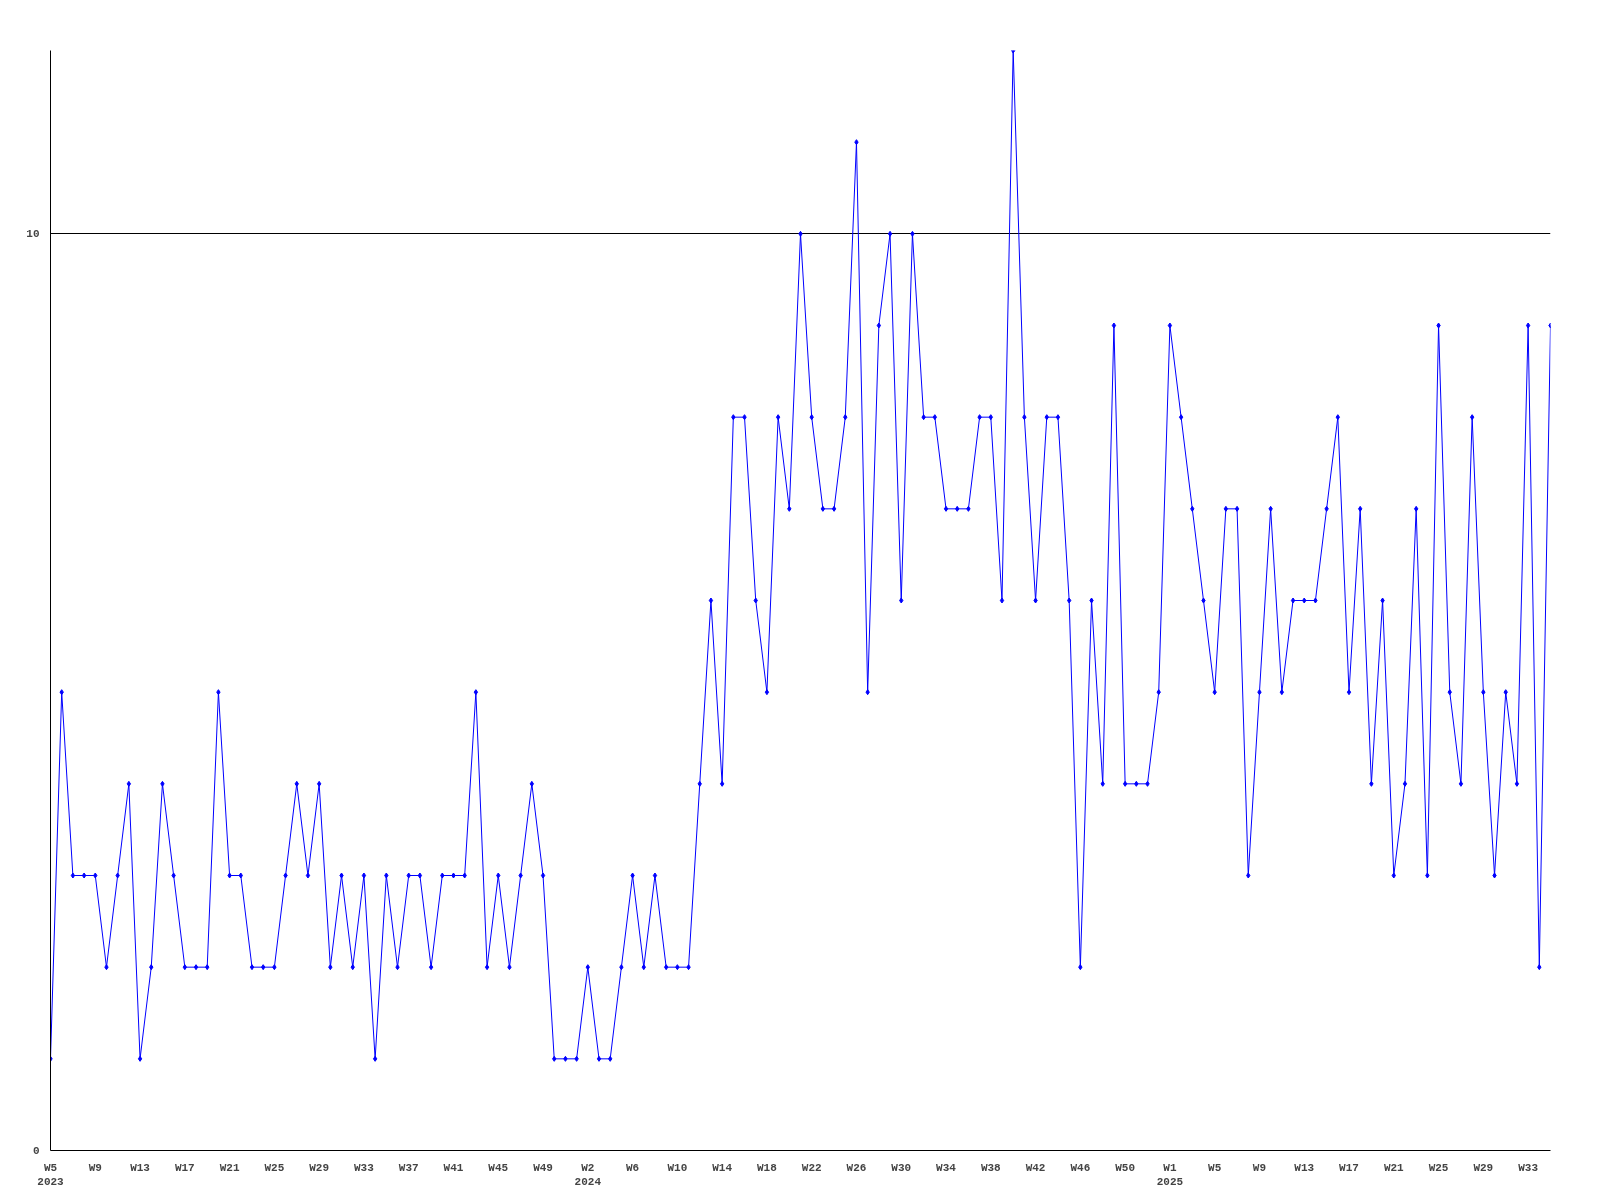 This screenshot has width=1600, height=1200. Describe the element at coordinates (1080, 1167) in the screenshot. I see `x-tick-label: W46` at that location.